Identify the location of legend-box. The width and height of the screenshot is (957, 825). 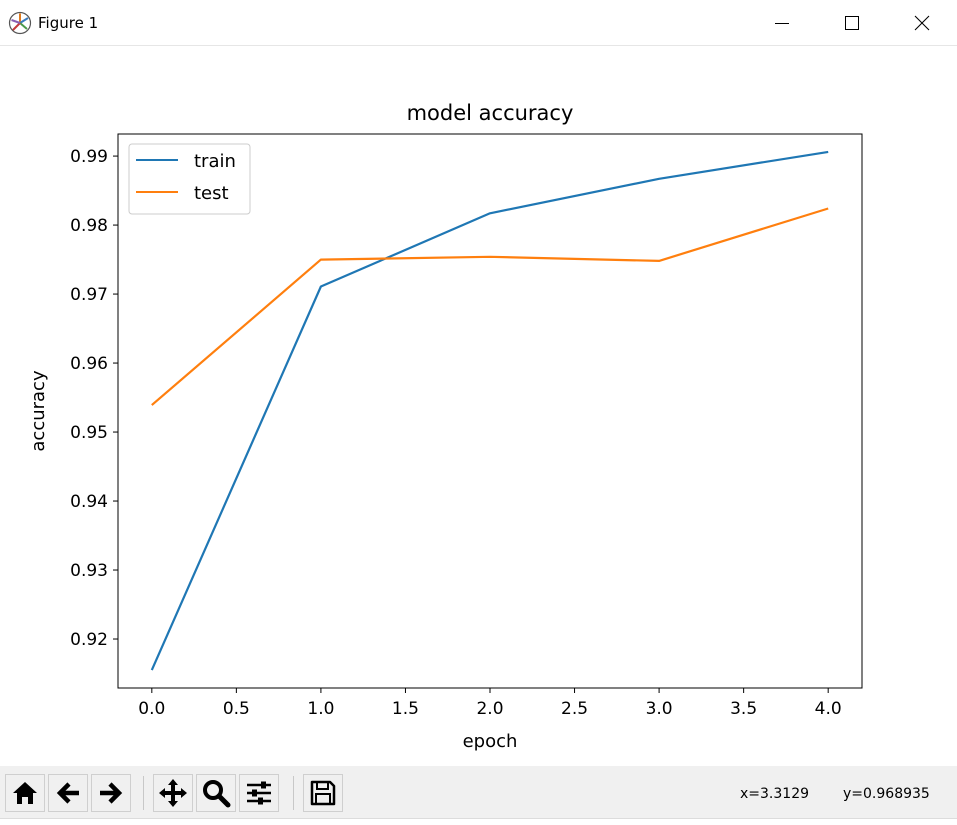
(189, 179).